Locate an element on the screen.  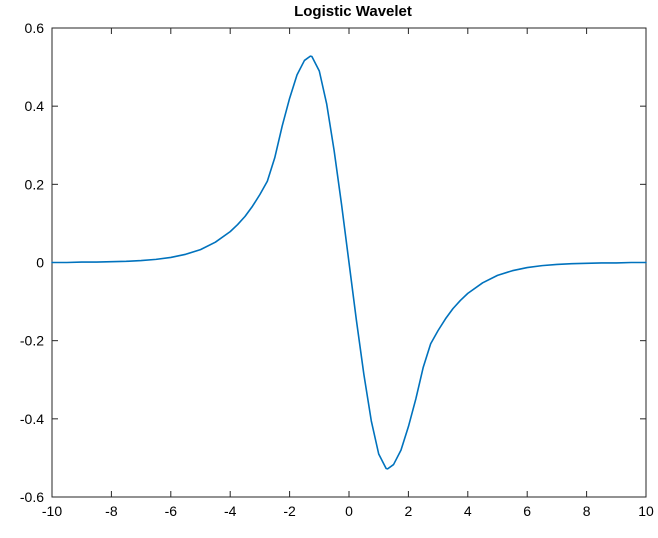
x-tick-label: -8 is located at coordinates (111, 511).